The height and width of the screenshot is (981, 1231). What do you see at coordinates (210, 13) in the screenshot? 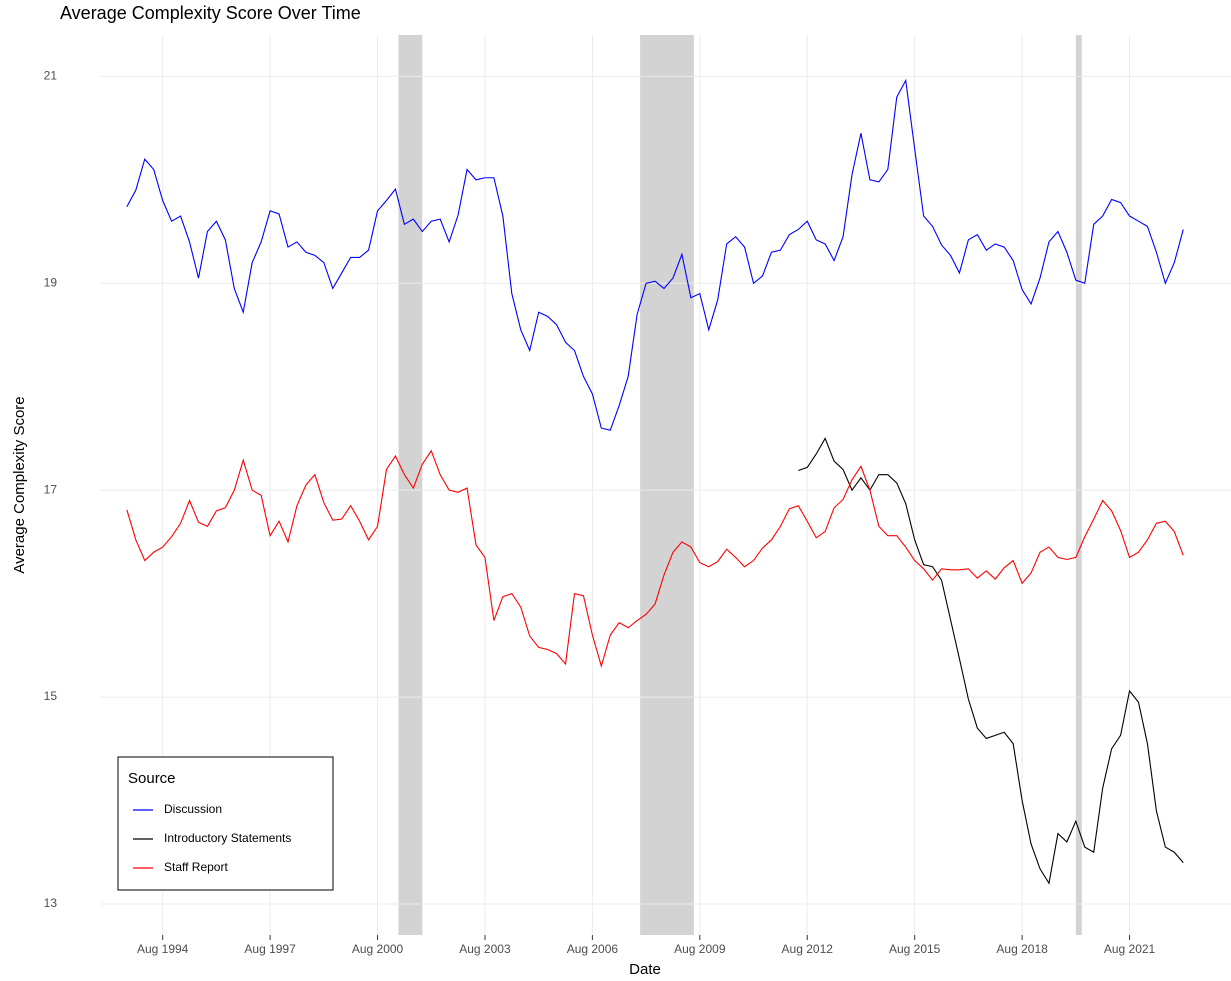
I see `chart-title: Average Complexity Score Over Time` at bounding box center [210, 13].